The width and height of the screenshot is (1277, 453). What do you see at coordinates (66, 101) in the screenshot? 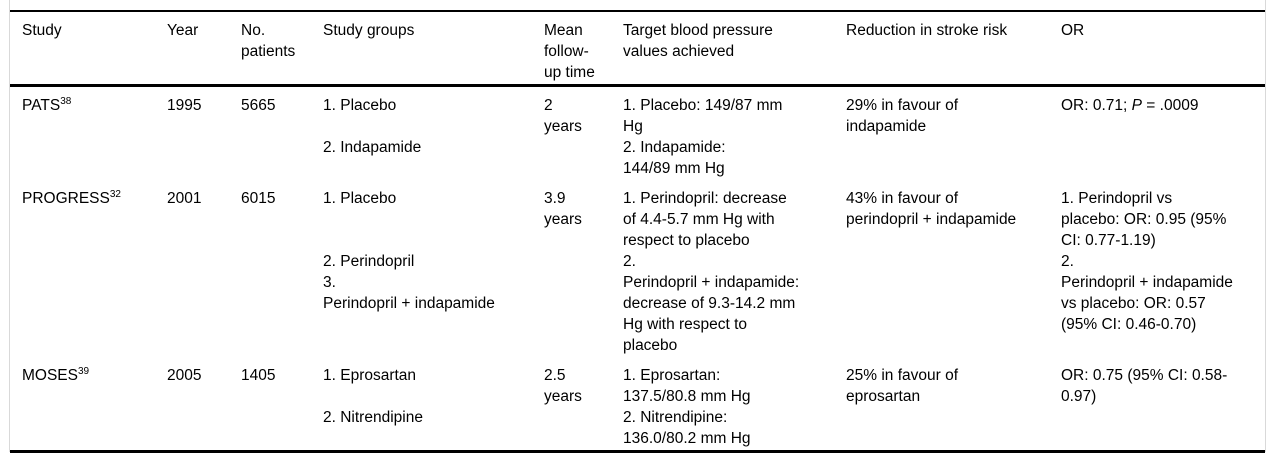
I see `reference-superscript: 38` at bounding box center [66, 101].